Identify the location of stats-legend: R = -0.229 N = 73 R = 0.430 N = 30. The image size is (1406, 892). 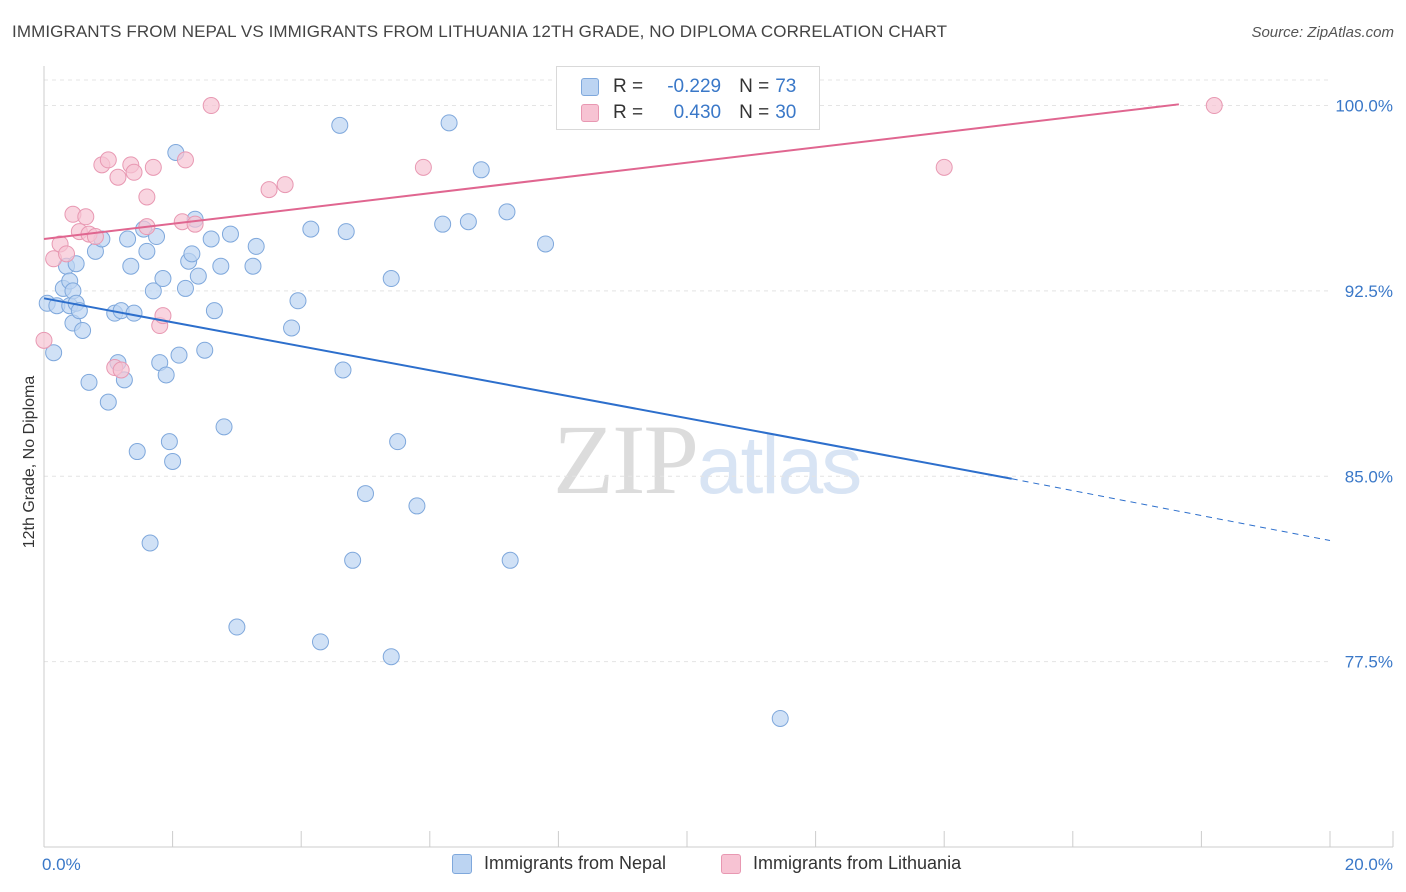
(688, 98).